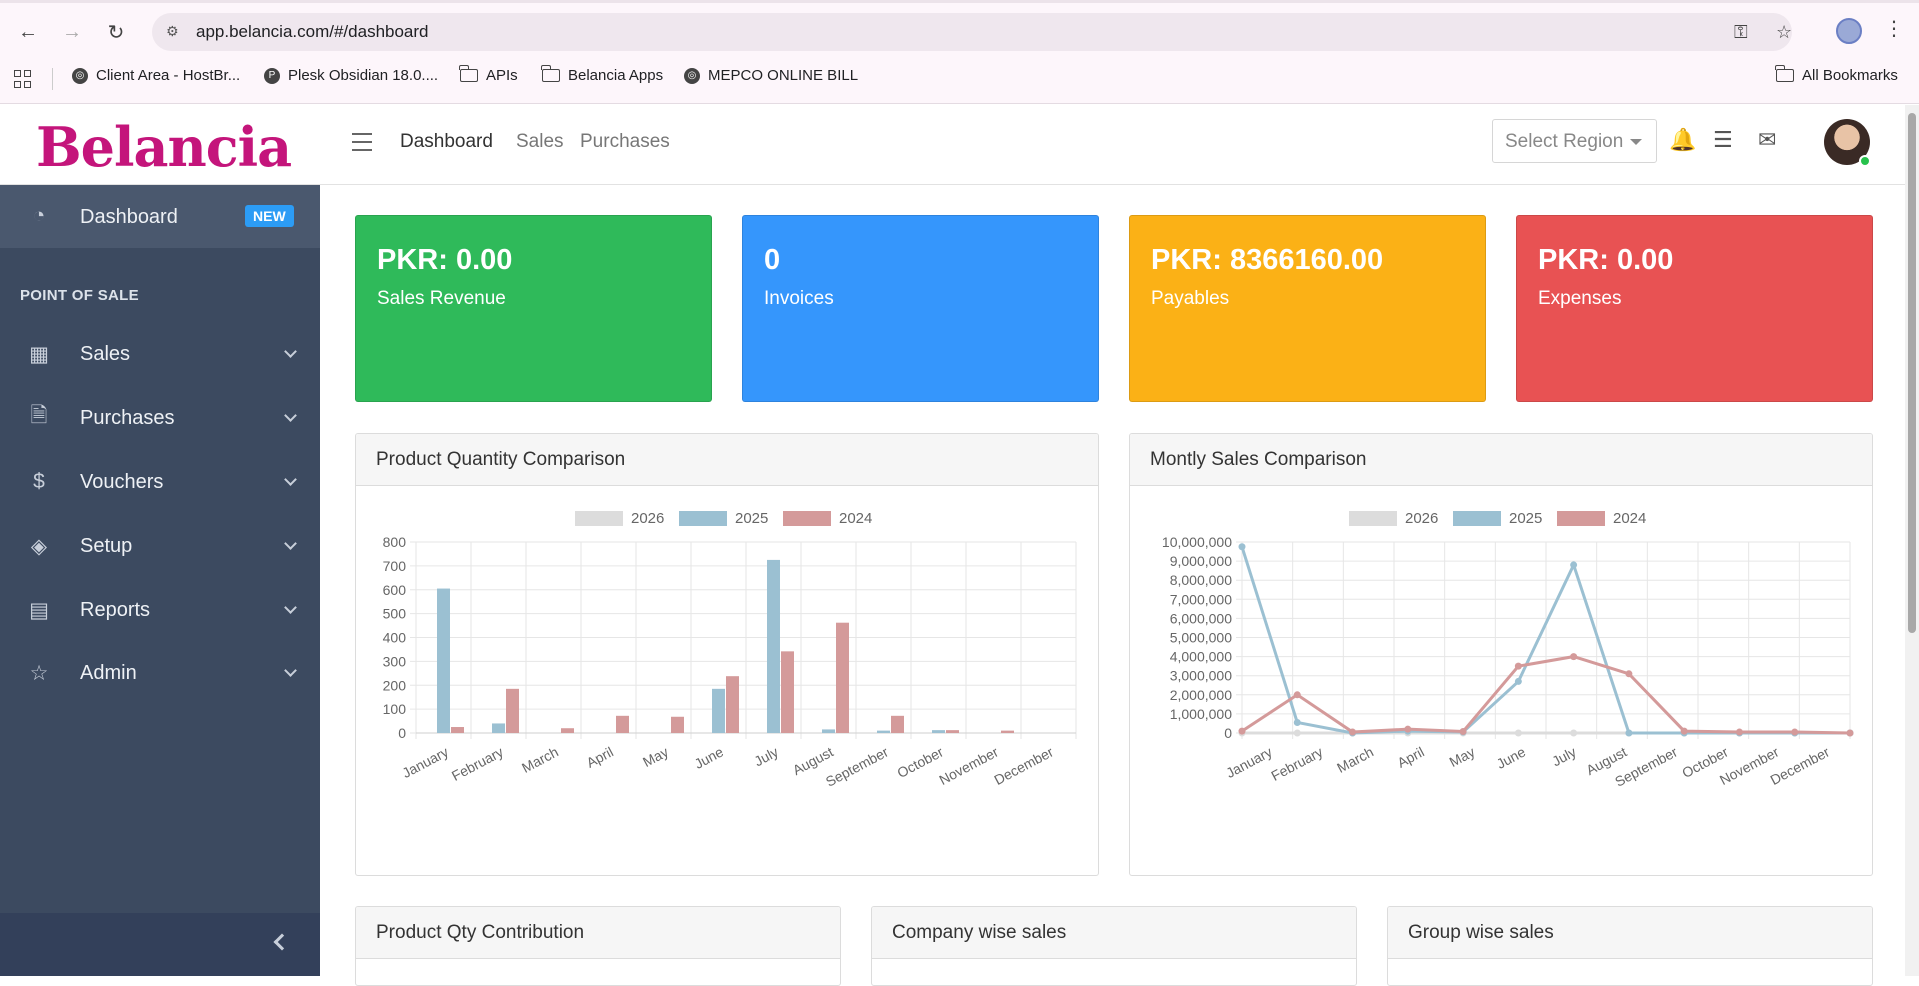 This screenshot has width=1919, height=986. Describe the element at coordinates (28, 31) in the screenshot. I see `back-icon: ←` at that location.